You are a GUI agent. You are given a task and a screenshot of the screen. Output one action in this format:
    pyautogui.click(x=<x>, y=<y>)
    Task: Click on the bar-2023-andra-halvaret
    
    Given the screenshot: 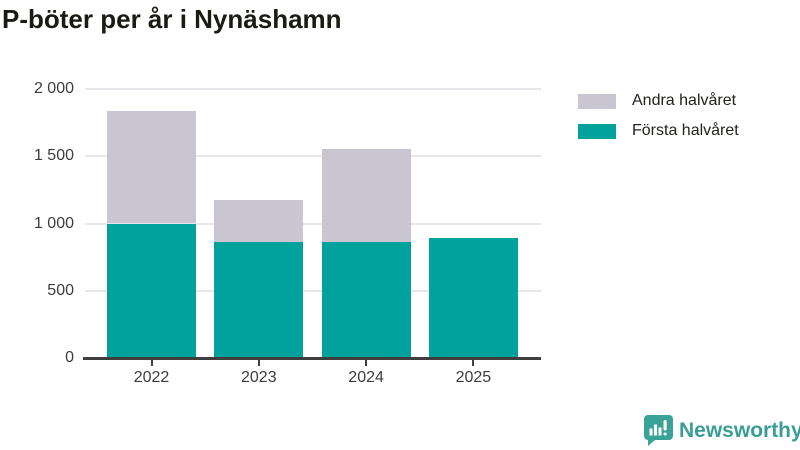 What is the action you would take?
    pyautogui.click(x=259, y=221)
    